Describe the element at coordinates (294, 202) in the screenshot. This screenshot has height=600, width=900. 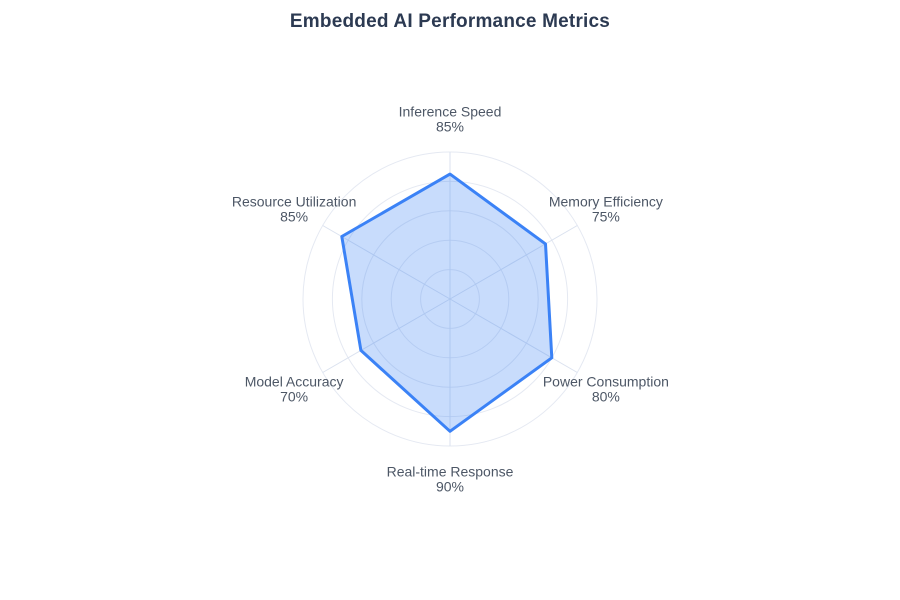
I see `radar-axis-label: Resource Utilization` at that location.